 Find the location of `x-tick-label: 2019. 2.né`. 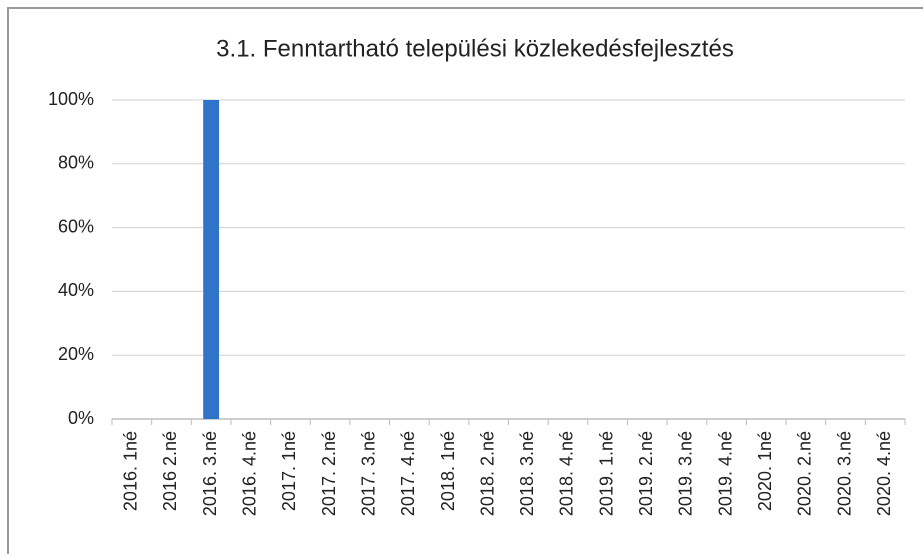

x-tick-label: 2019. 2.né is located at coordinates (646, 473).